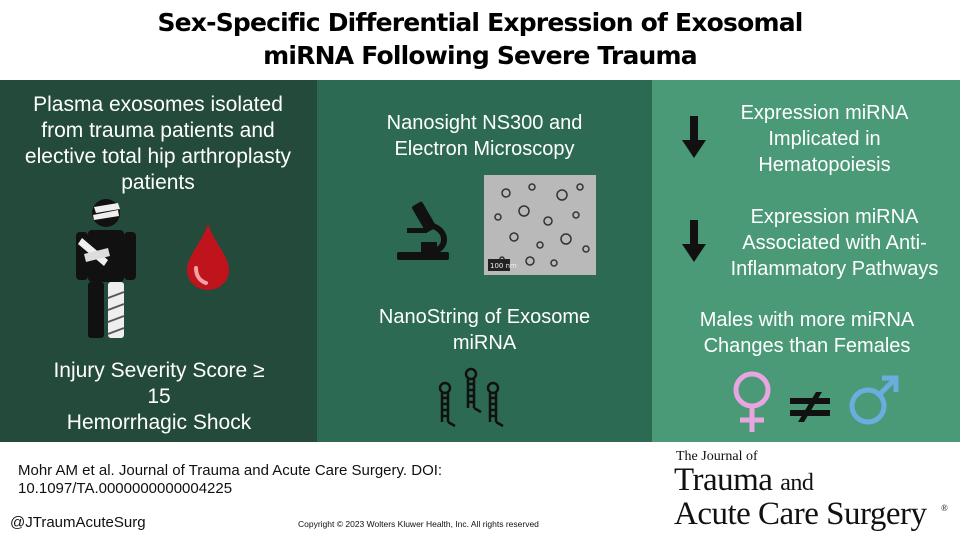 The height and width of the screenshot is (540, 960). What do you see at coordinates (158, 156) in the screenshot?
I see `text-line: elective total hip arthroplasty` at bounding box center [158, 156].